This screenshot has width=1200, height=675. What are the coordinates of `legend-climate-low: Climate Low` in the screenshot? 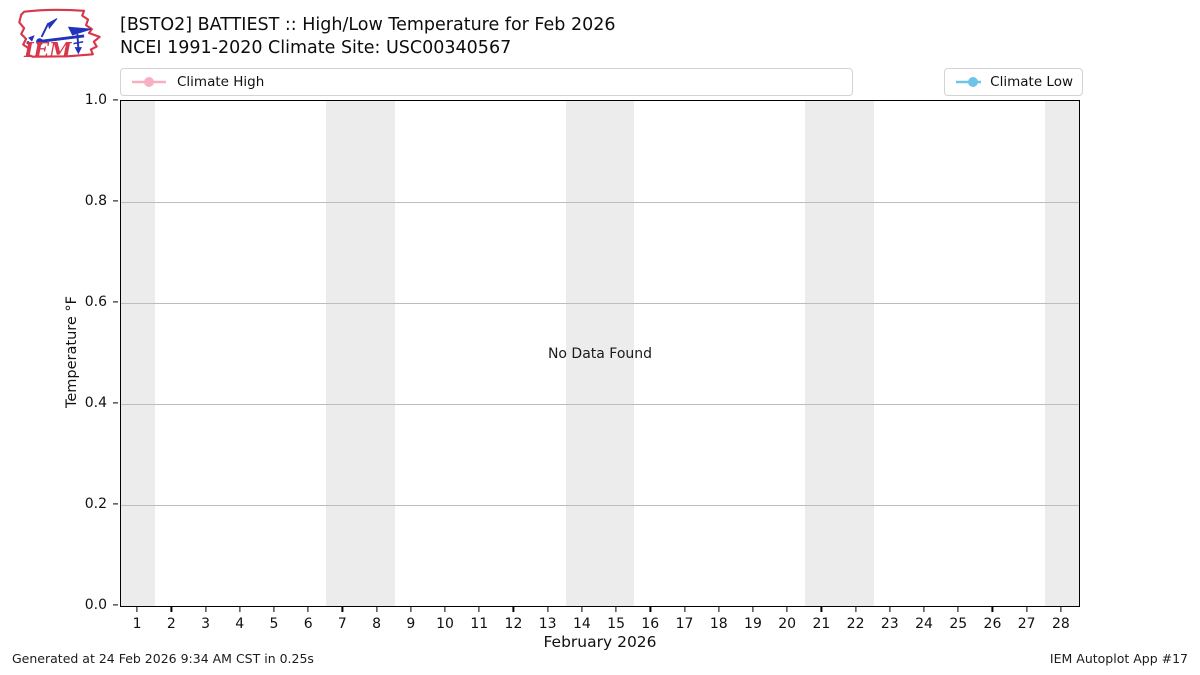 It's located at (1013, 82).